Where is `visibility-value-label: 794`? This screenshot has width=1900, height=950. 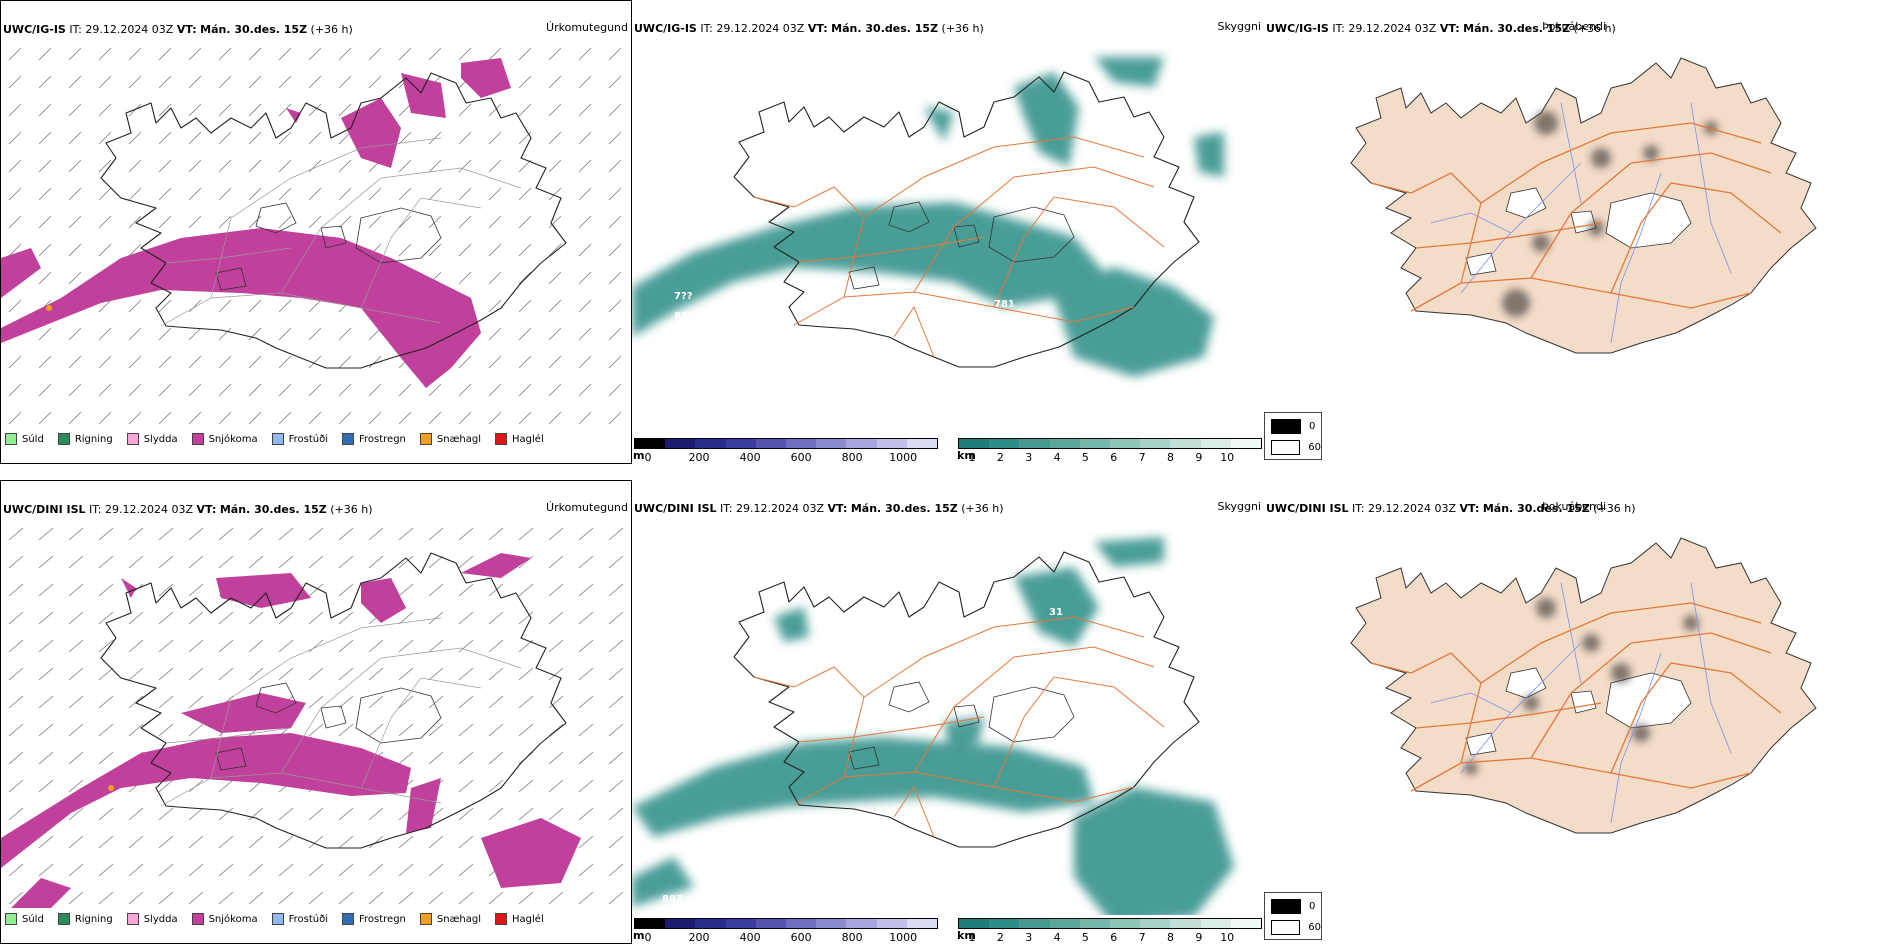 visibility-value-label: 794 is located at coordinates (998, 322).